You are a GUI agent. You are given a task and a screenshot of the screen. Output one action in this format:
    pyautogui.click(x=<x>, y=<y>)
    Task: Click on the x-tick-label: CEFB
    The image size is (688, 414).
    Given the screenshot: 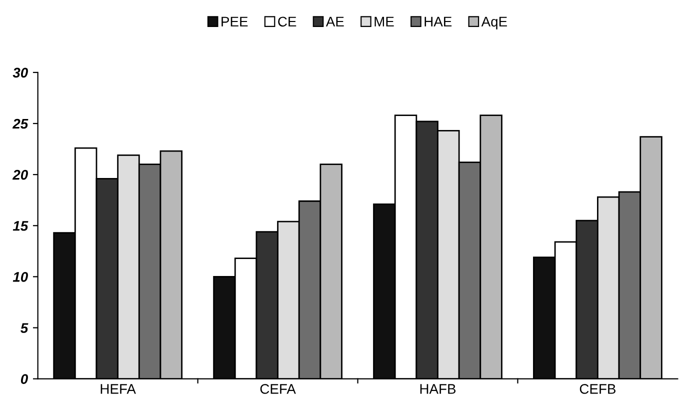 What is the action you would take?
    pyautogui.click(x=598, y=389)
    